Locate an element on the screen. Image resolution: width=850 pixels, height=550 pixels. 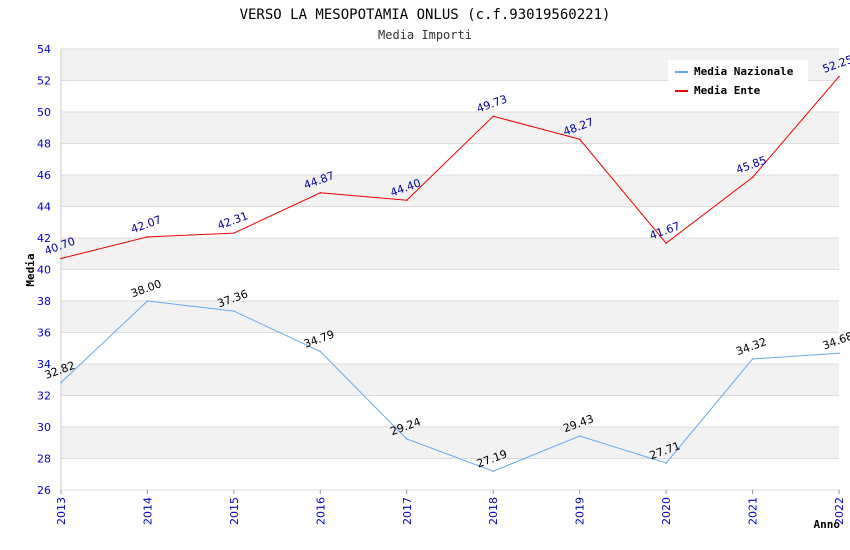
y-tick-label: 36 is located at coordinates (44, 333).